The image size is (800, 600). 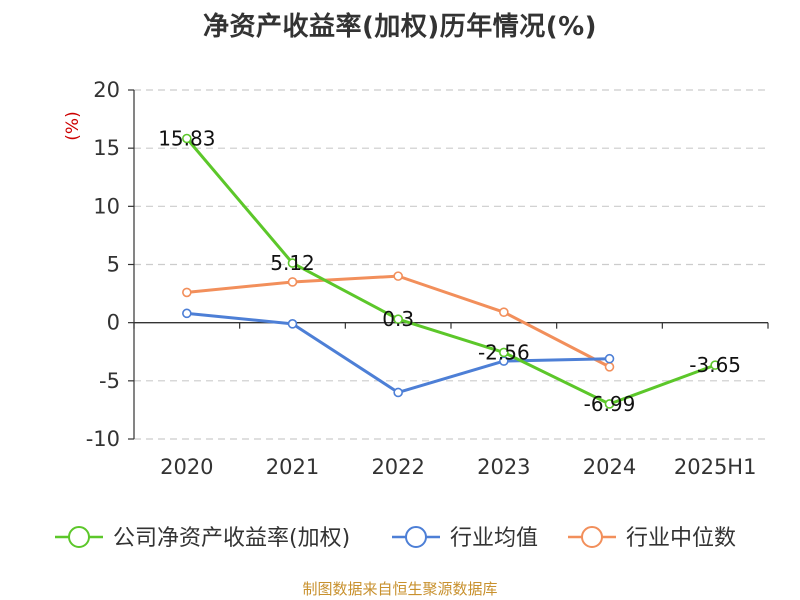 I want to click on legend: 公司净资产收益率(加权) 行业均值 行业中位数, so click(x=395, y=538).